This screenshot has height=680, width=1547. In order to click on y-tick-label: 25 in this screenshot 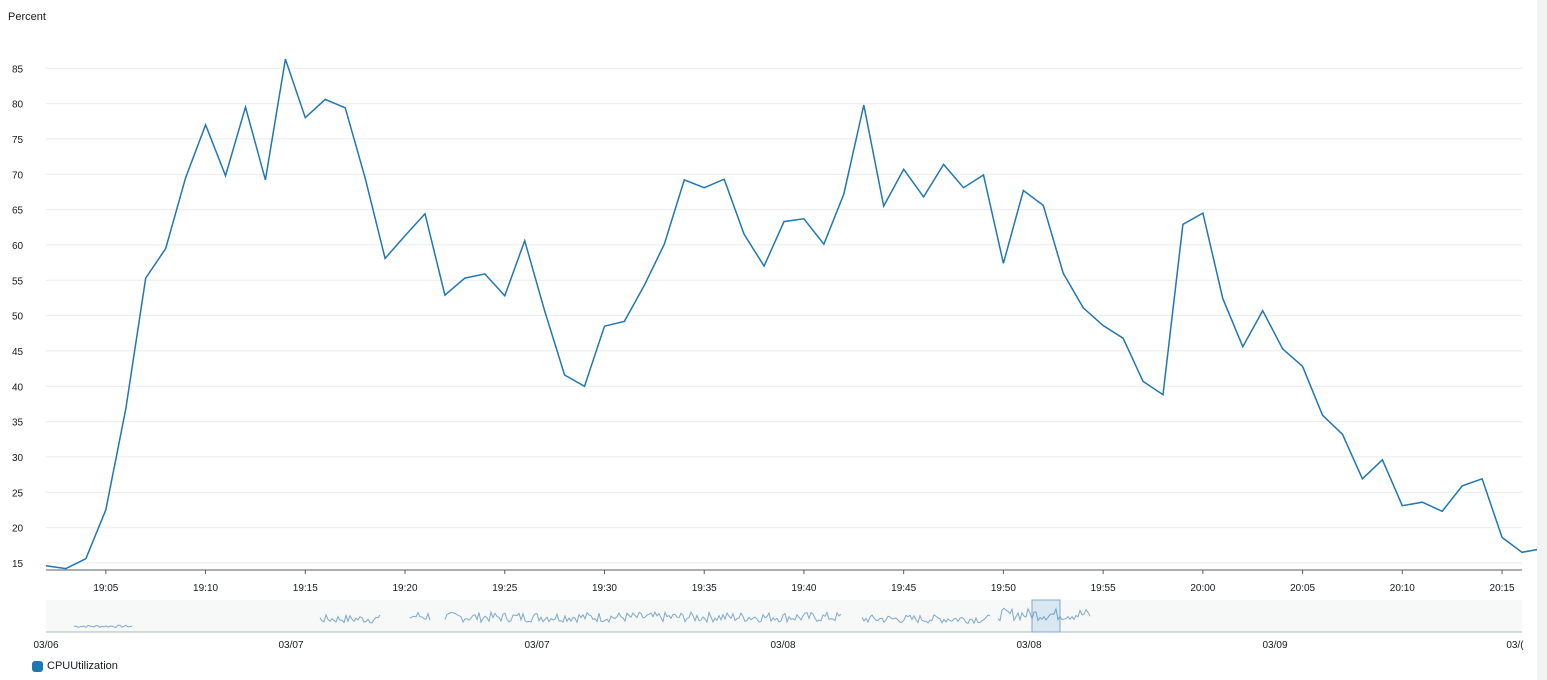, I will do `click(18, 493)`.